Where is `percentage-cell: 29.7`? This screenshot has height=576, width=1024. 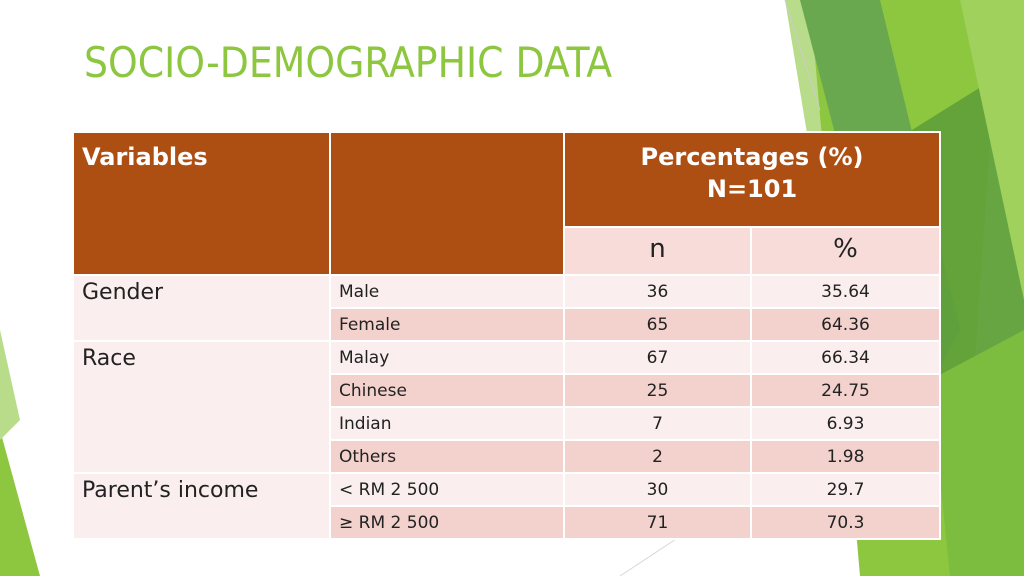 percentage-cell: 29.7 is located at coordinates (845, 489).